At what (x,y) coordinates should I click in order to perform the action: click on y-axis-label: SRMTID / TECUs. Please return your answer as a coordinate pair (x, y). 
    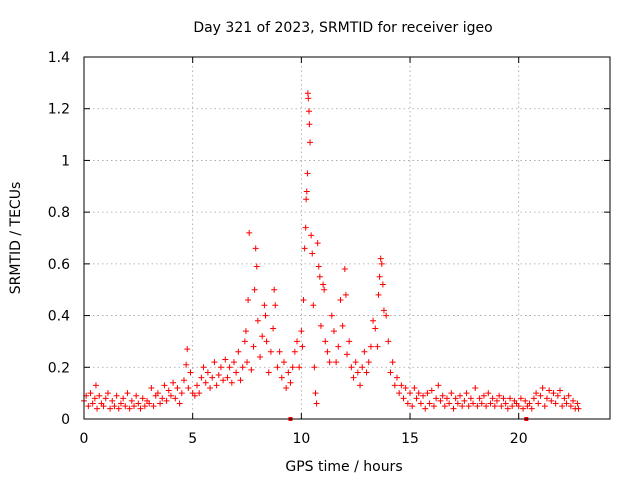
    Looking at the image, I should click on (16, 238).